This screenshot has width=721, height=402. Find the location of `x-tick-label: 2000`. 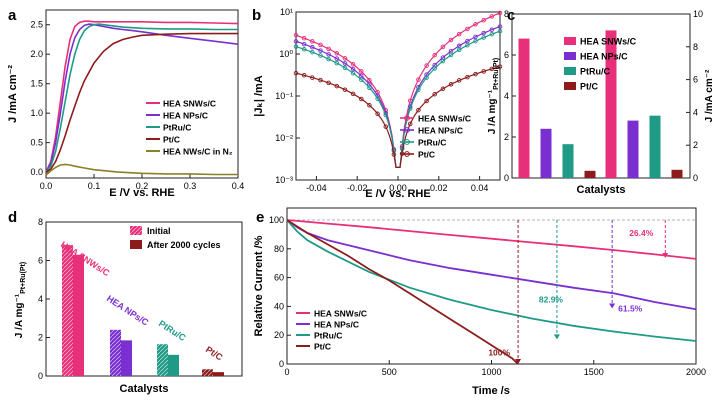

x-tick-label: 2000 is located at coordinates (696, 372).